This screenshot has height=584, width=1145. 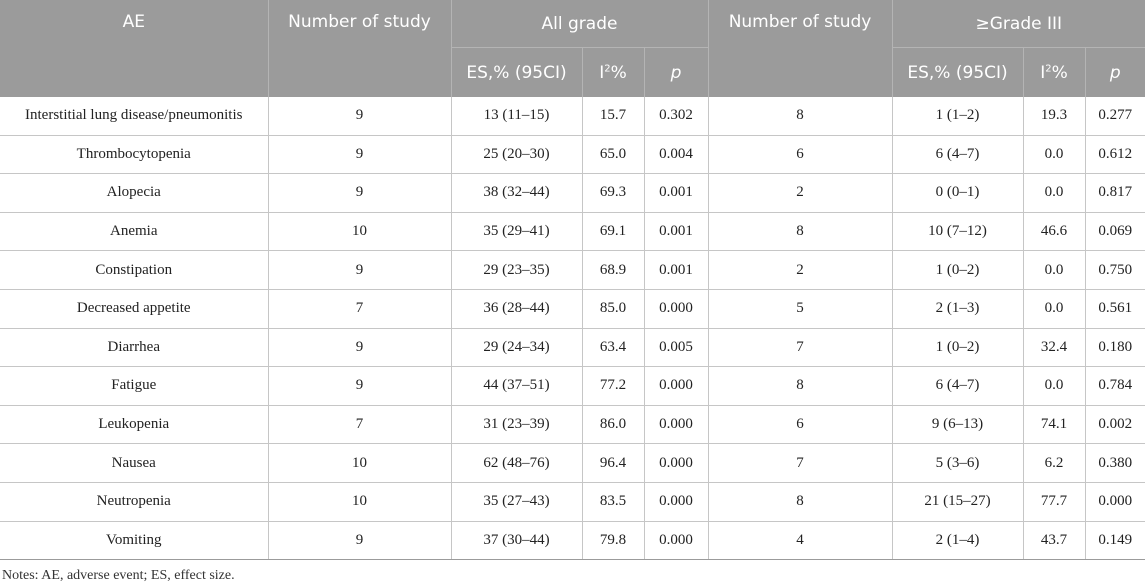 What do you see at coordinates (800, 48) in the screenshot?
I see `col-header-number-of-study-grade3: Number of study` at bounding box center [800, 48].